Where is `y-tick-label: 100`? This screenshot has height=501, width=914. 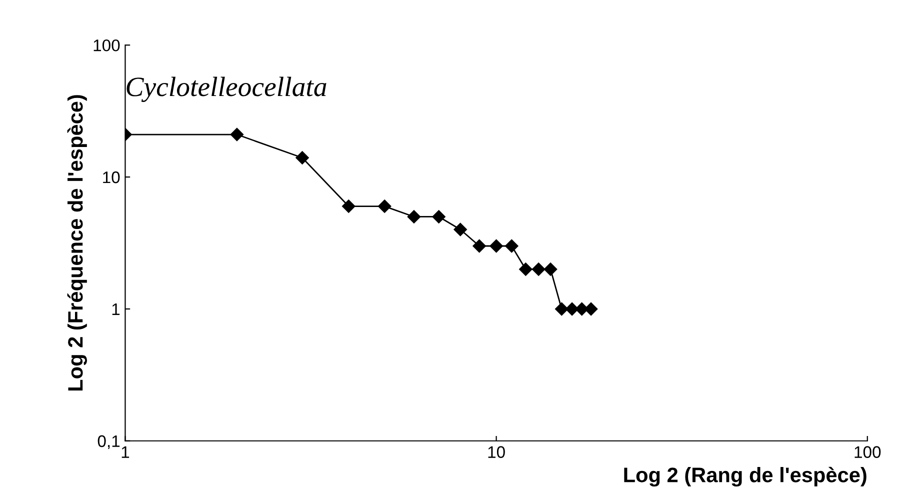 y-tick-label: 100 is located at coordinates (107, 45).